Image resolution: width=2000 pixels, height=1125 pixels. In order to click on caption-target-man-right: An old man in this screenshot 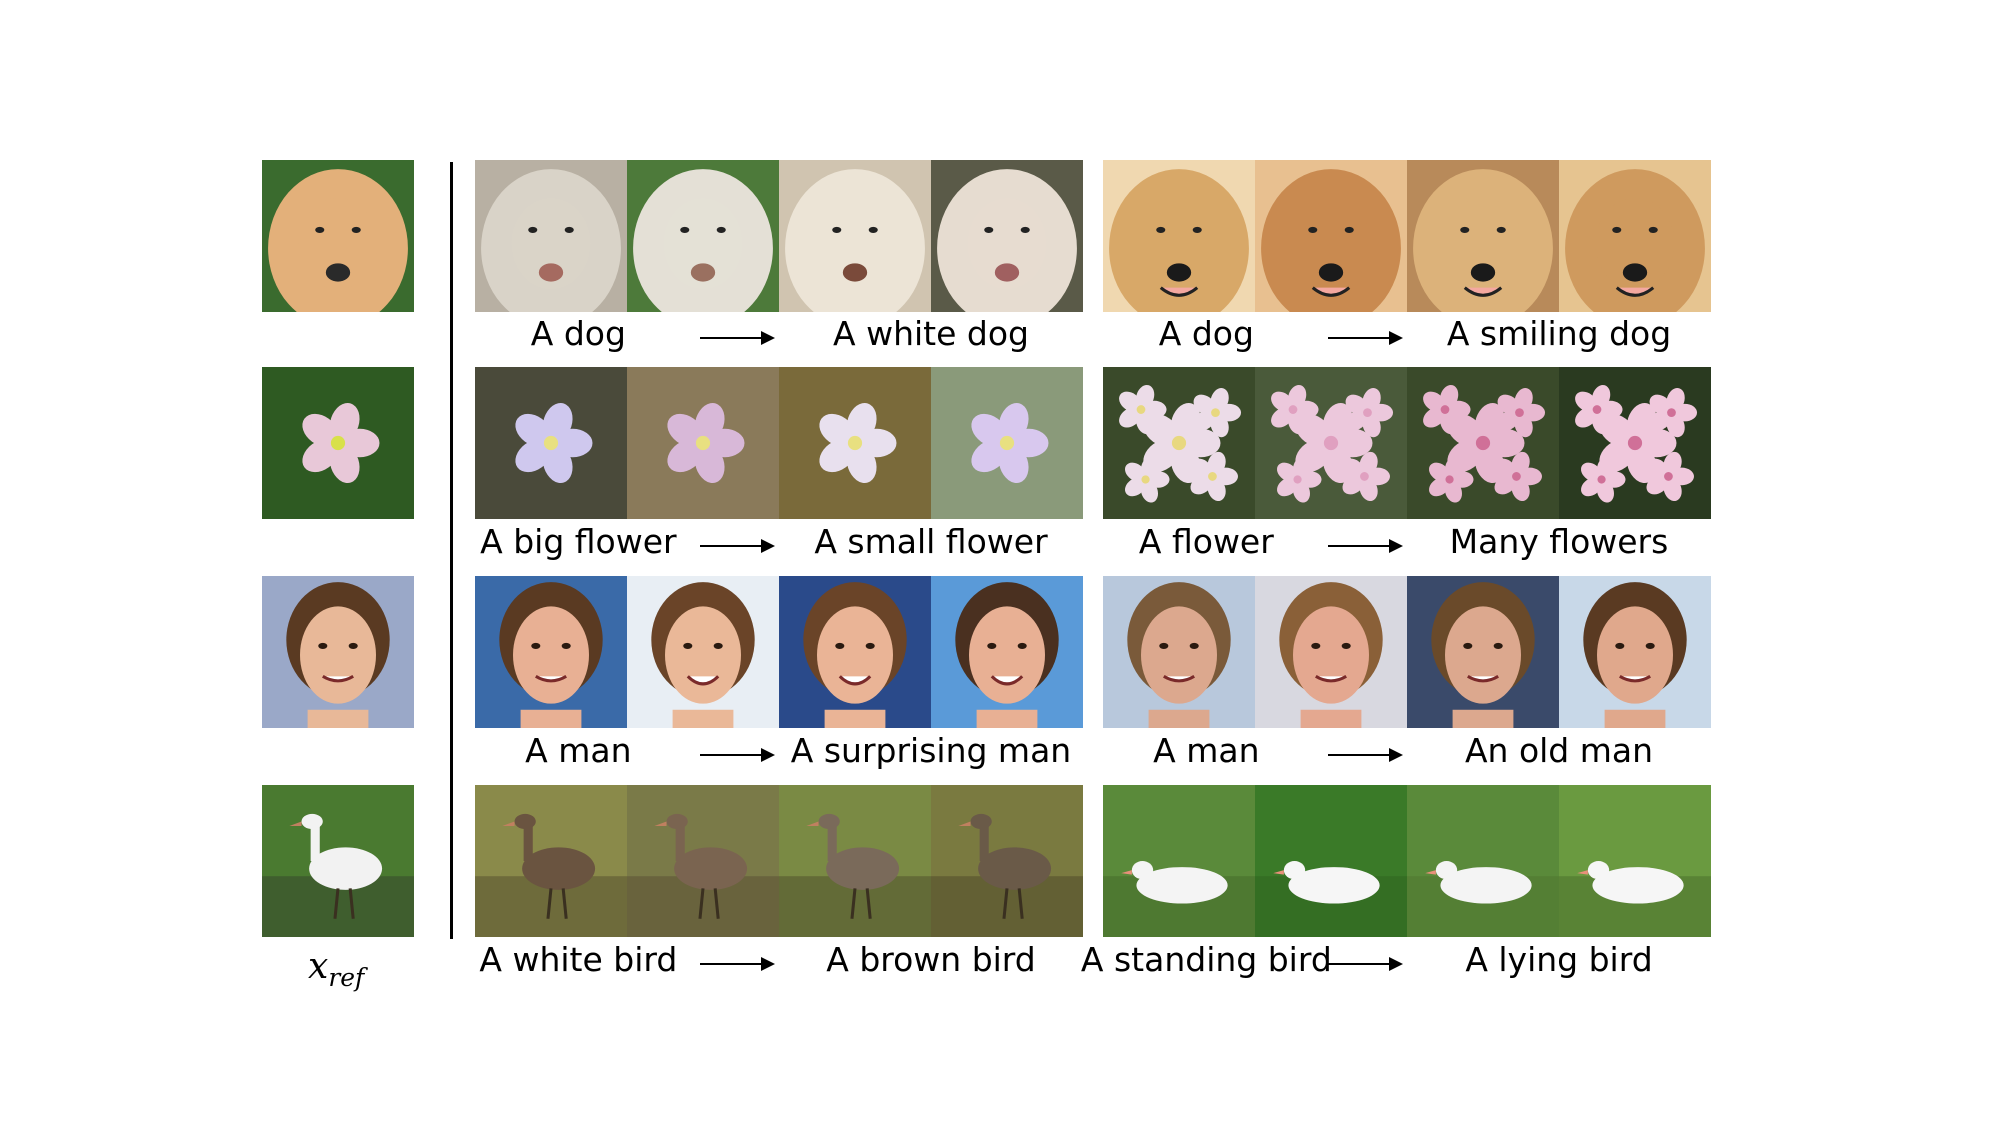, I will do `click(1559, 750)`.